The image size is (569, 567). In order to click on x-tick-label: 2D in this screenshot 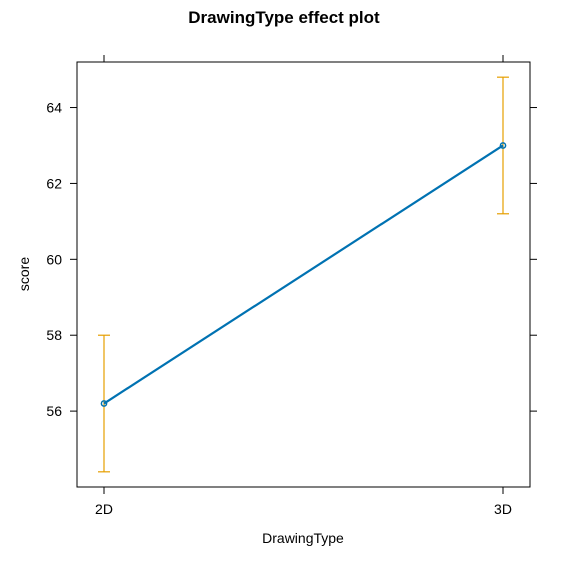, I will do `click(104, 509)`.